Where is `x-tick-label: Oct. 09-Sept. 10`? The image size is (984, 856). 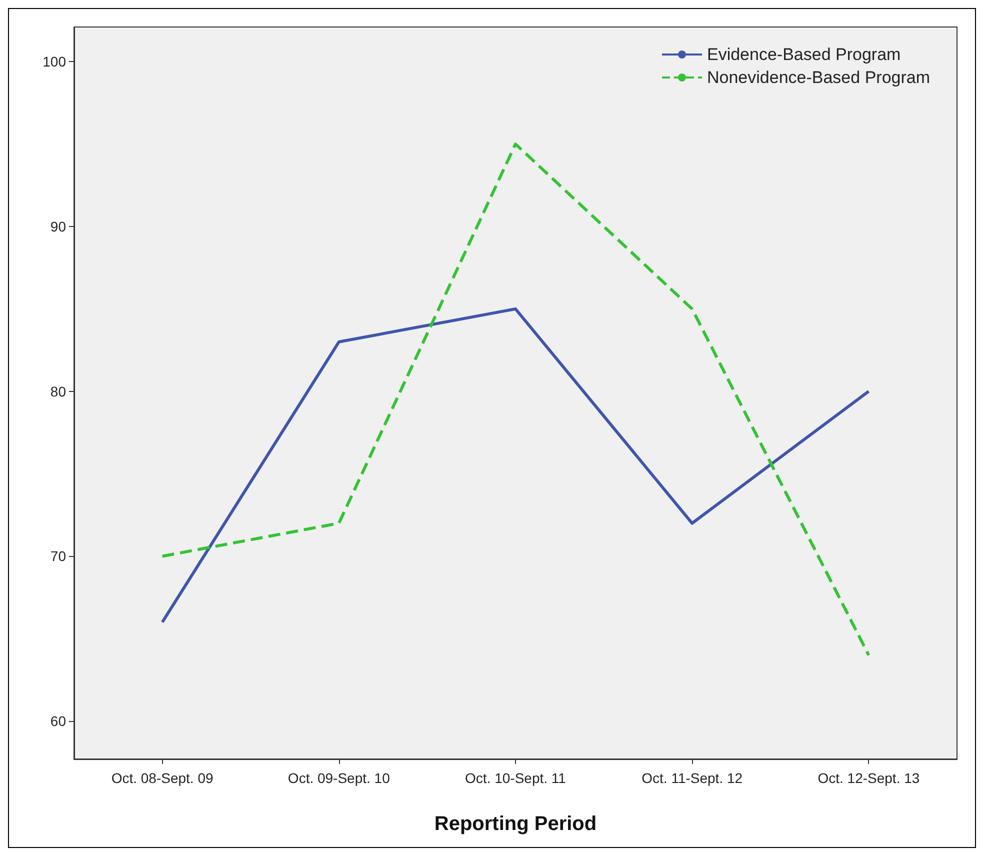 x-tick-label: Oct. 09-Sept. 10 is located at coordinates (339, 778).